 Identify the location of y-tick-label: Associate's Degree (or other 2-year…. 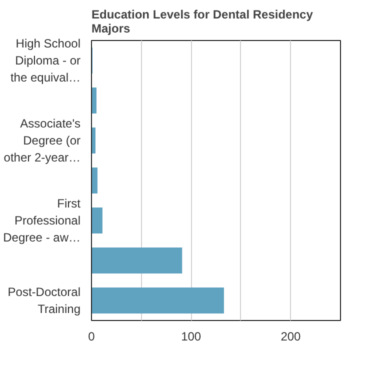
(42, 140).